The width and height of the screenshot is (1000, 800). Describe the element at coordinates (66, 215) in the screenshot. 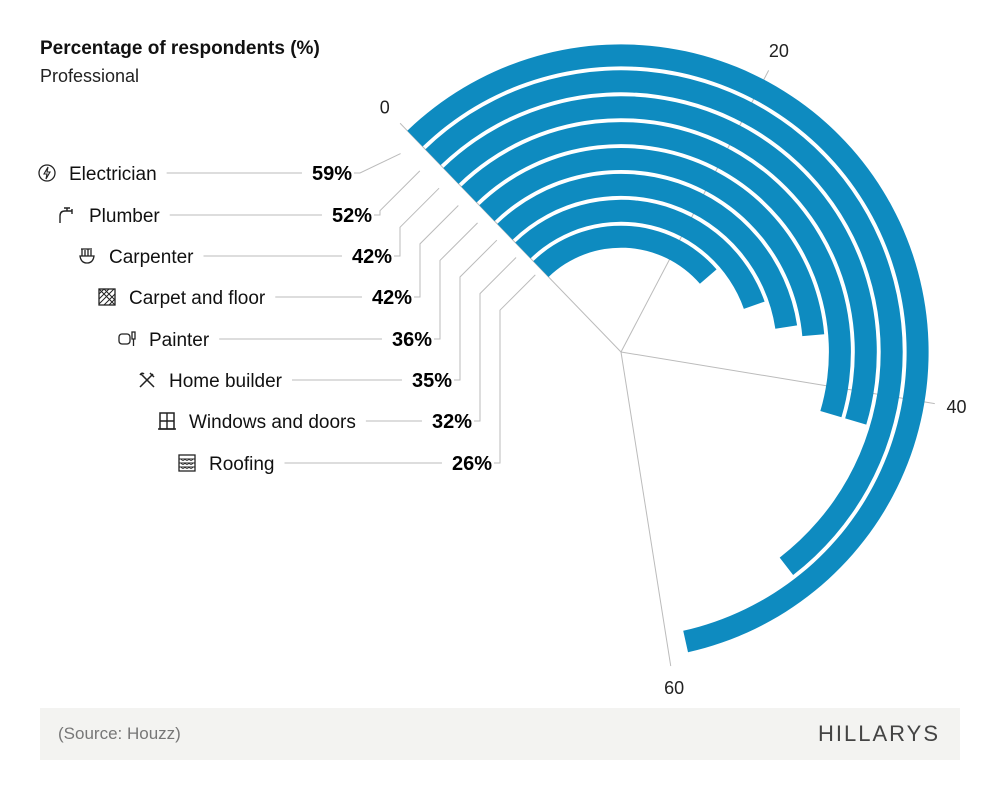

I see `tap-icon` at that location.